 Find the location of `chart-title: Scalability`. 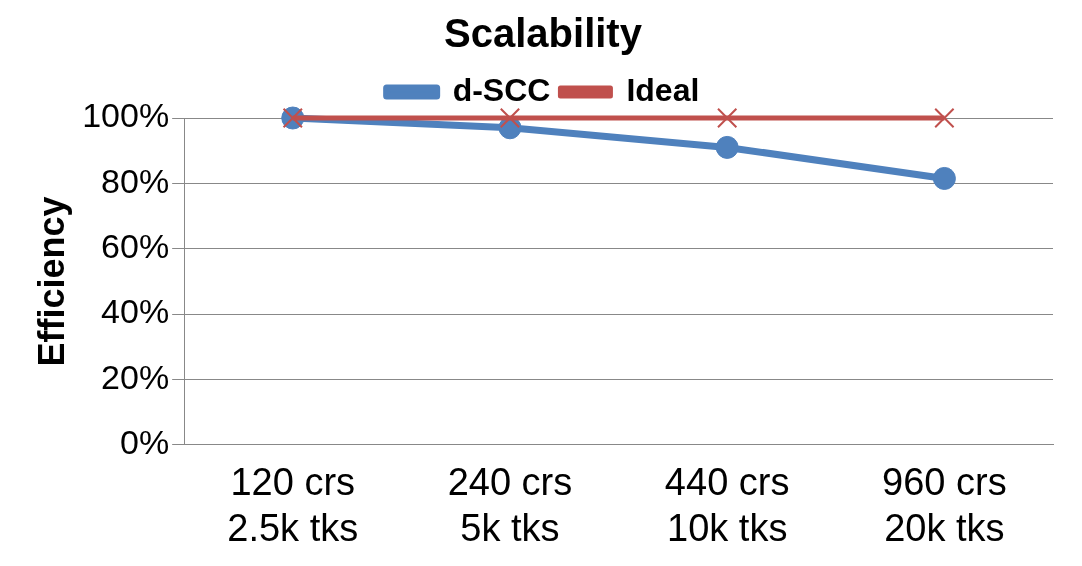

chart-title: Scalability is located at coordinates (543, 33).